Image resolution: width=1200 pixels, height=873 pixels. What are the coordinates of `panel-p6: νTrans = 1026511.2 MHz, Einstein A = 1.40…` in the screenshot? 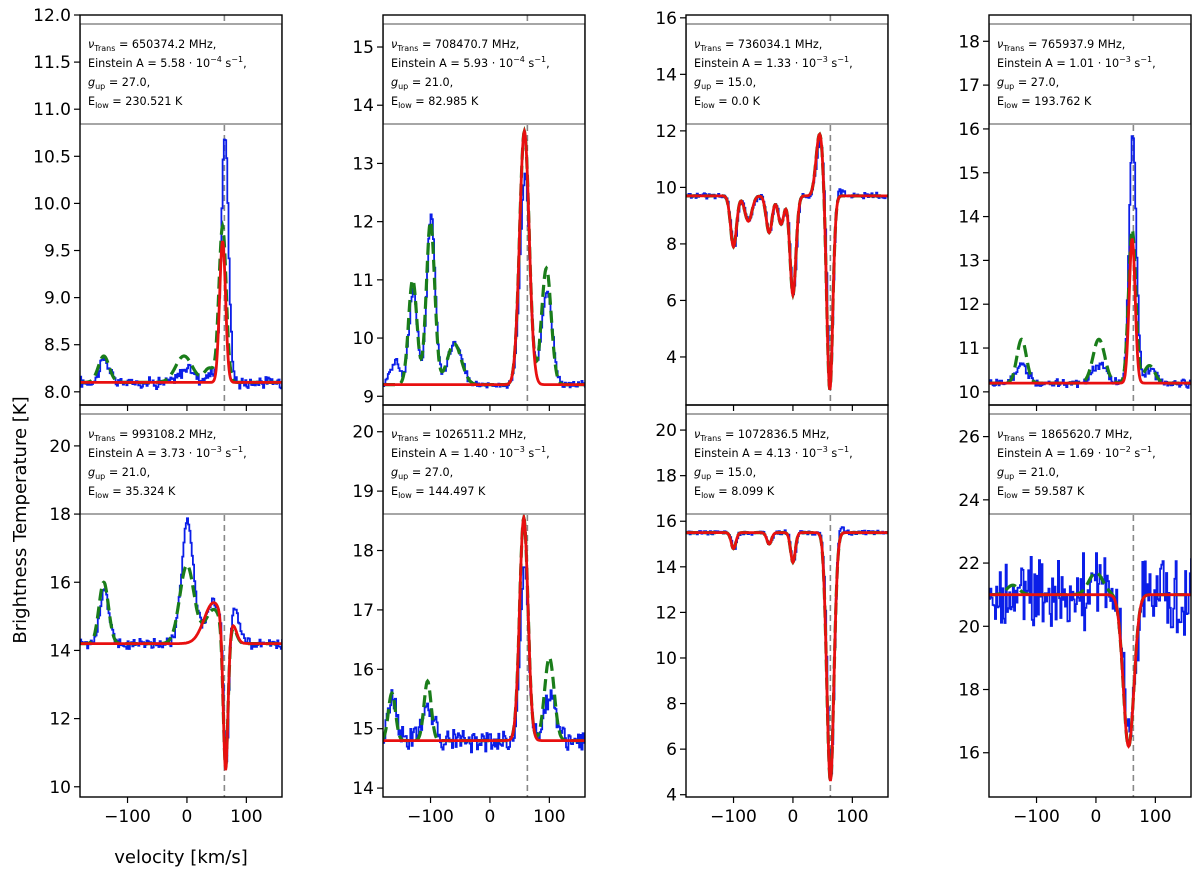 It's located at (469, 615).